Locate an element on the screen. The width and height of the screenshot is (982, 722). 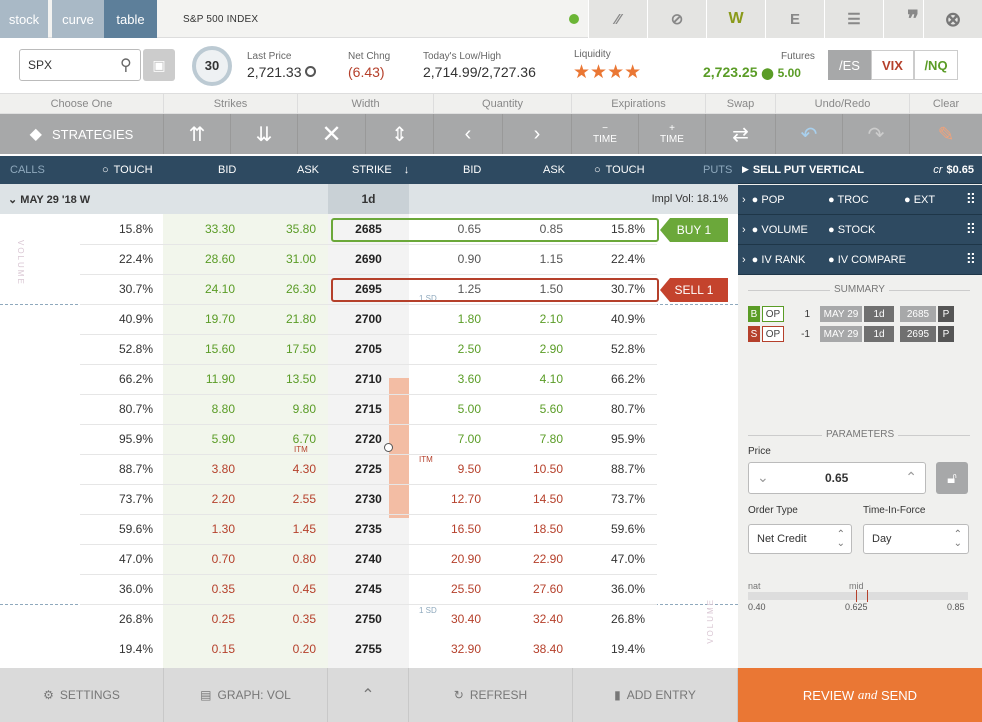
analytics-row-1: › ● POP ● TROC ● EXT ⠿ is located at coordinates (860, 200).